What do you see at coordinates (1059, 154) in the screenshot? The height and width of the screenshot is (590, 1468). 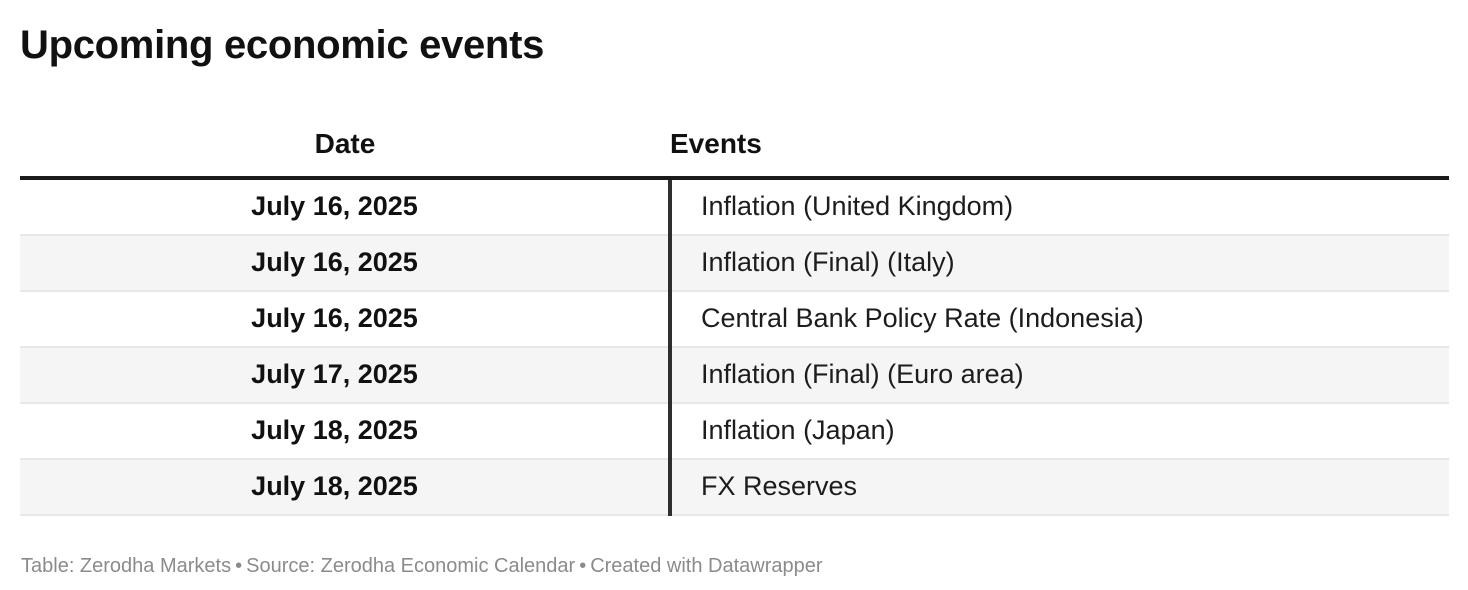 I see `column-header-events: Events` at bounding box center [1059, 154].